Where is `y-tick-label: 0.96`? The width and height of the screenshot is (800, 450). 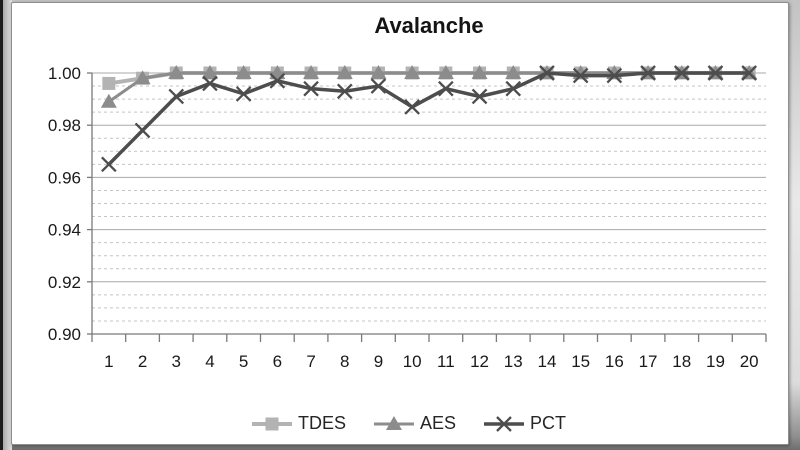
y-tick-label: 0.96 is located at coordinates (64, 177).